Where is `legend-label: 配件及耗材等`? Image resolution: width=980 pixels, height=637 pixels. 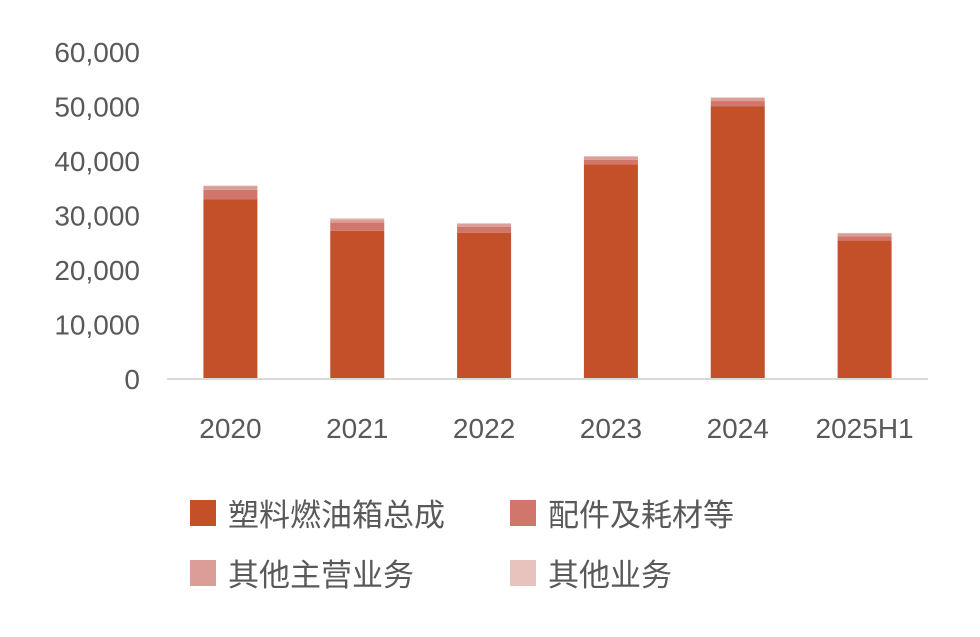
legend-label: 配件及耗材等 is located at coordinates (641, 516).